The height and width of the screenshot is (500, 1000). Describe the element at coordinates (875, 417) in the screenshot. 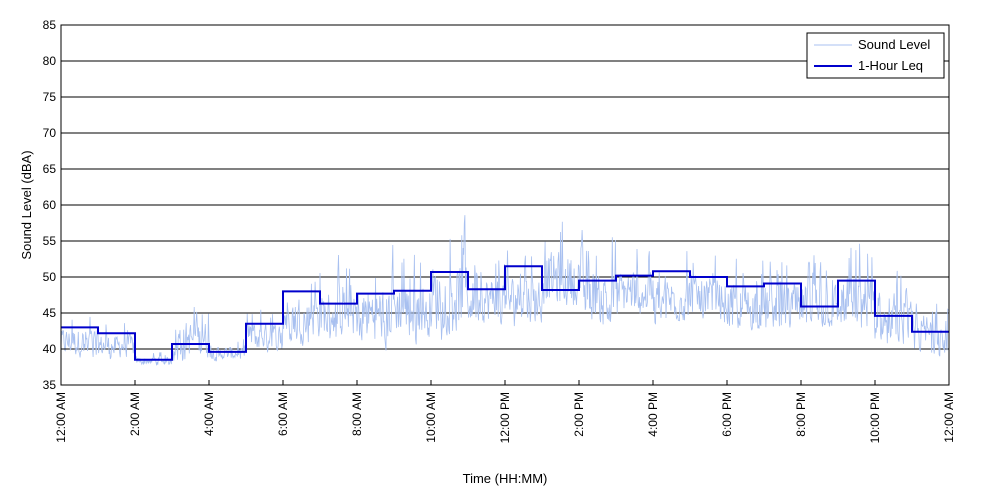

I see `x-tick-label: 10:00 PM` at that location.